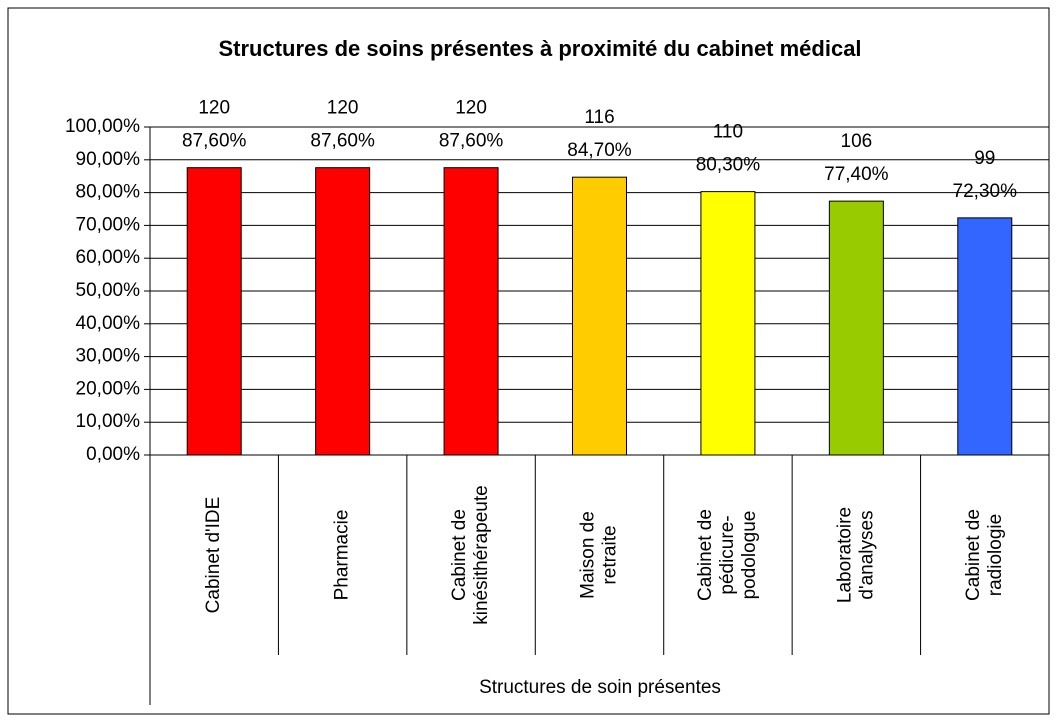 This screenshot has height=722, width=1056. Describe the element at coordinates (108, 224) in the screenshot. I see `y-tick-label: 70,00%` at that location.